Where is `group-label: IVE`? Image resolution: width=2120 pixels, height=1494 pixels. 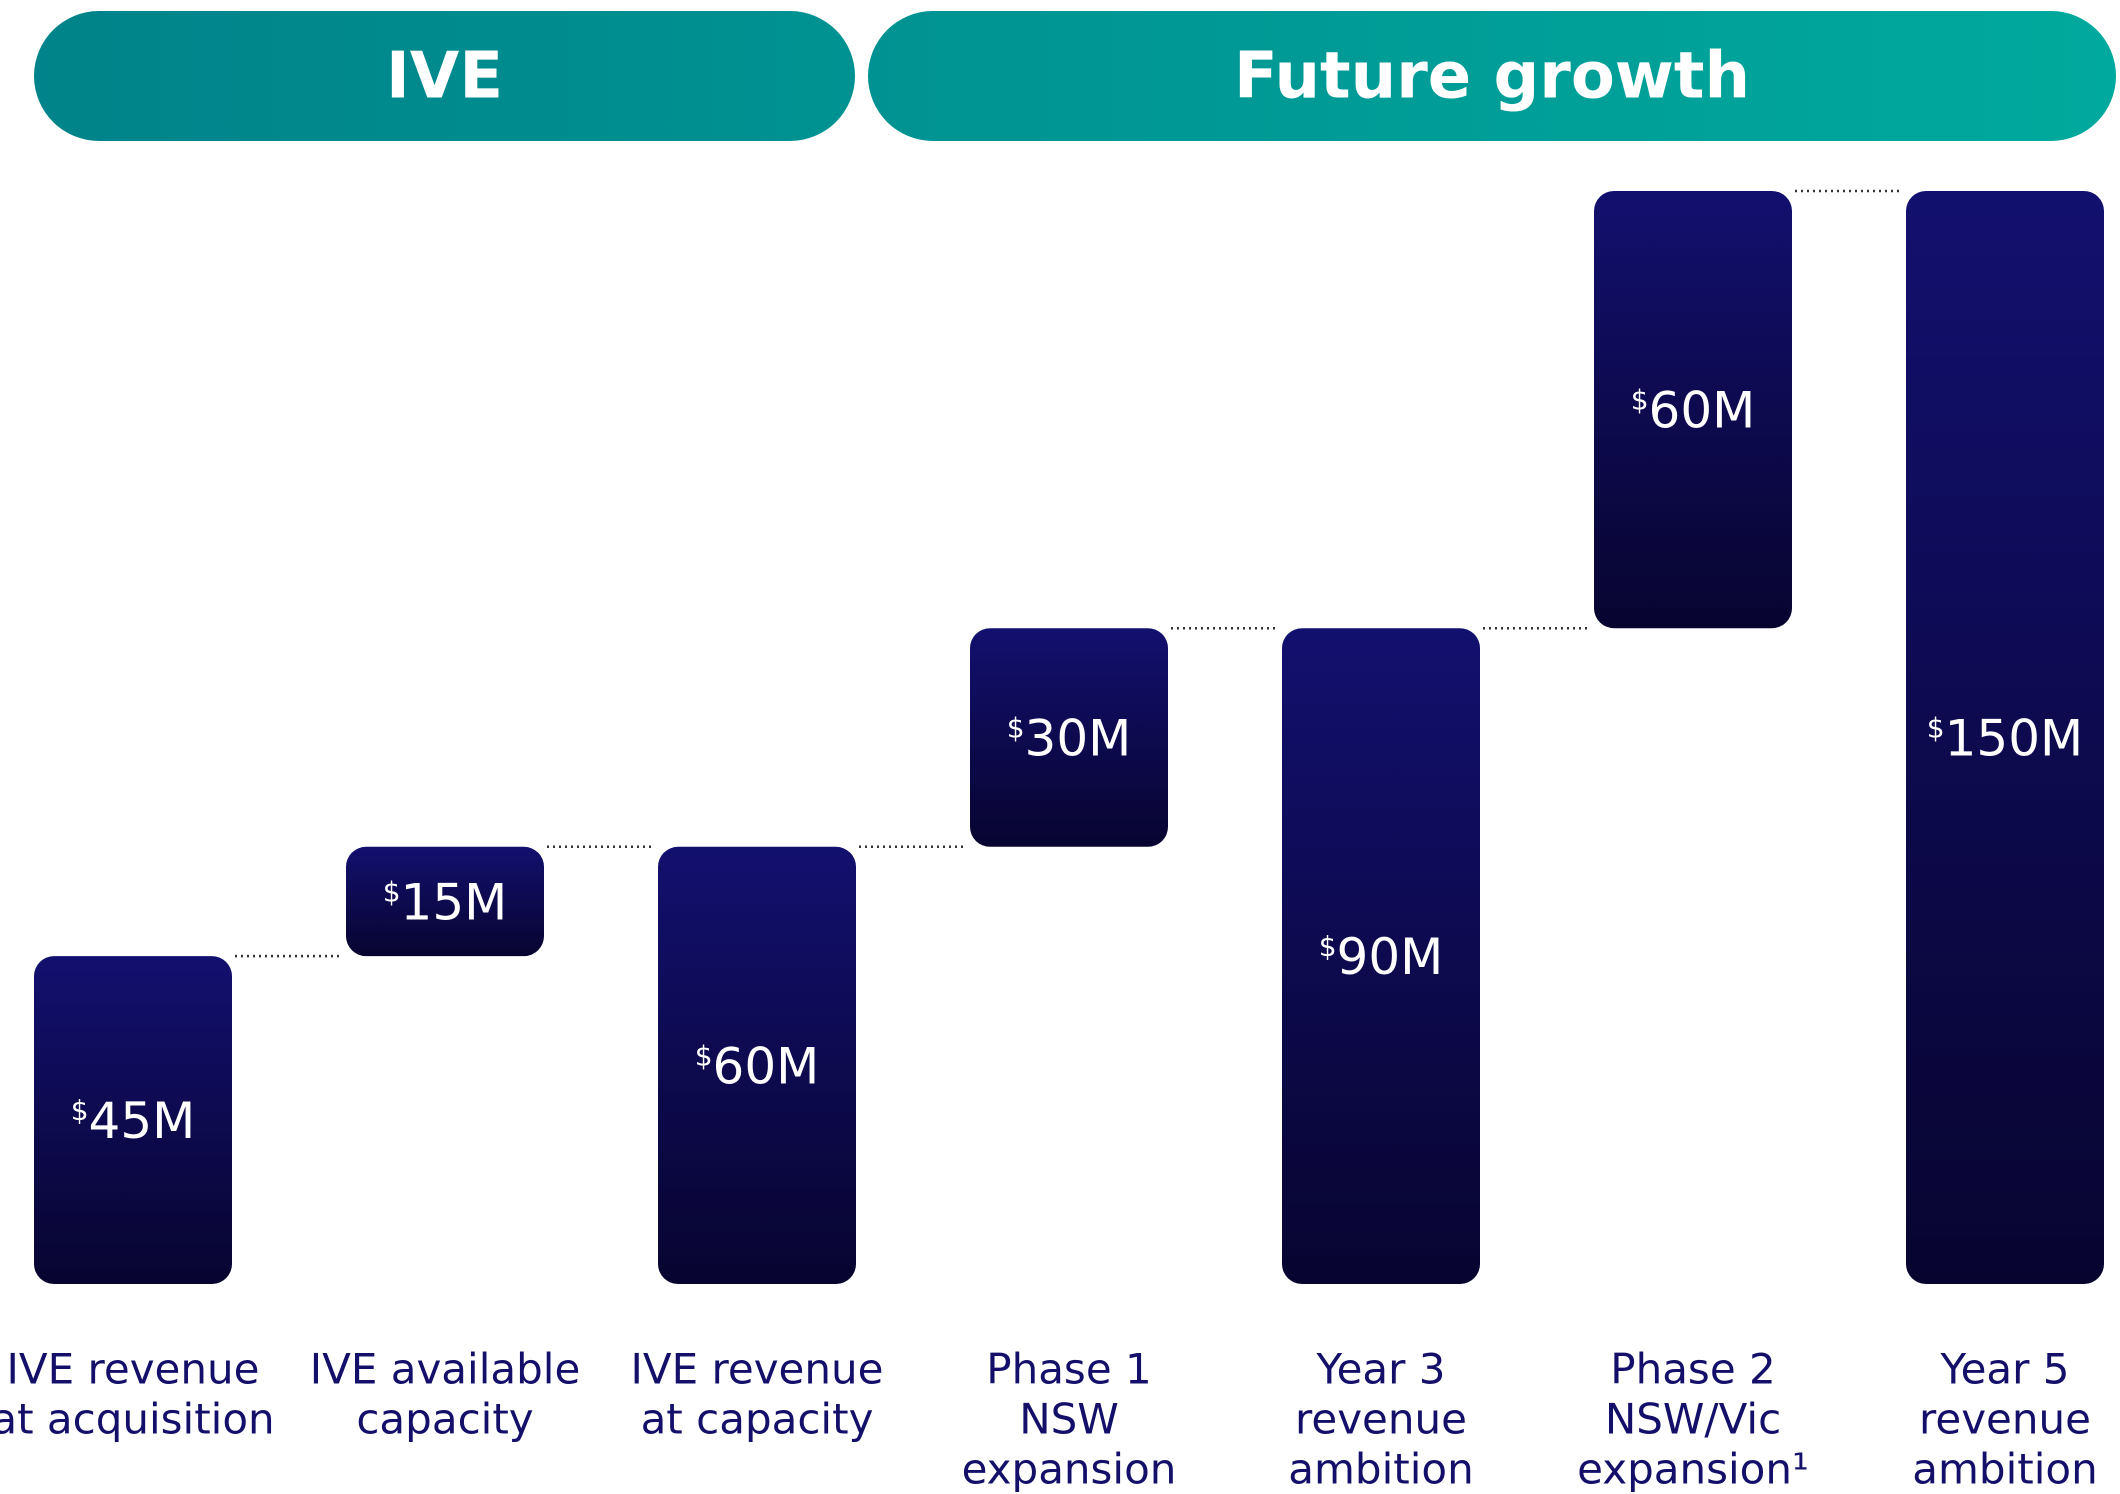 group-label: IVE is located at coordinates (444, 77).